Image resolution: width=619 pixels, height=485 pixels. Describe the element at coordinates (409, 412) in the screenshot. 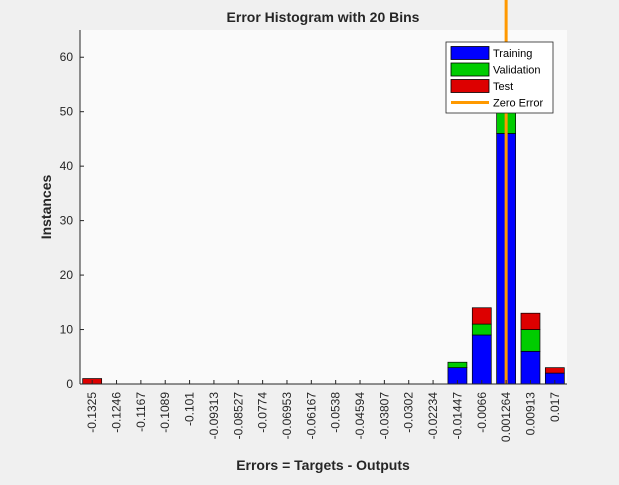

I see `x-tick-label: -0.0302` at that location.